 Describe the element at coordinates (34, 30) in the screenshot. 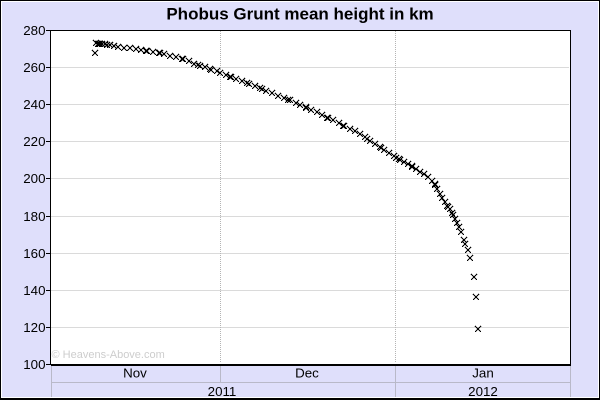

I see `svg-text: 280` at that location.